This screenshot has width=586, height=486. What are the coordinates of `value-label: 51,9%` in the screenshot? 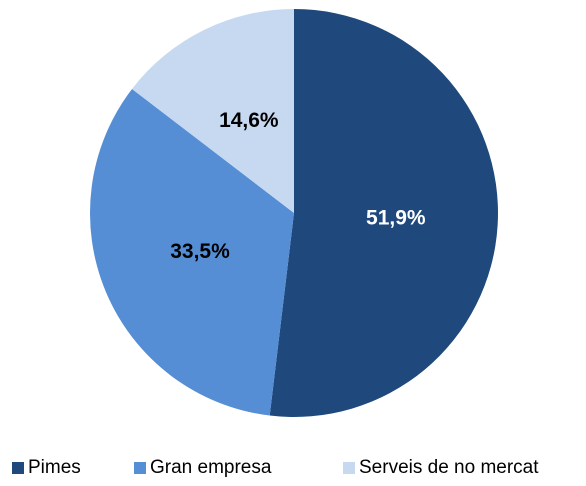 It's located at (396, 218).